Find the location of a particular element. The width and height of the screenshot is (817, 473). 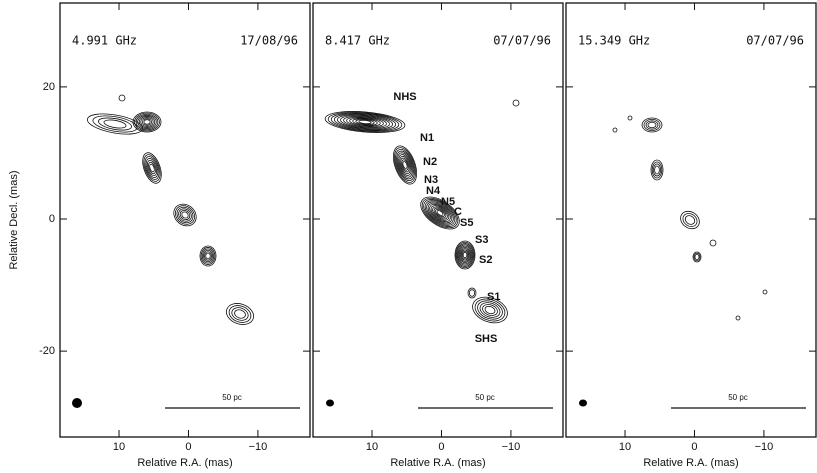

panel-date: 17/08/96 is located at coordinates (269, 41).